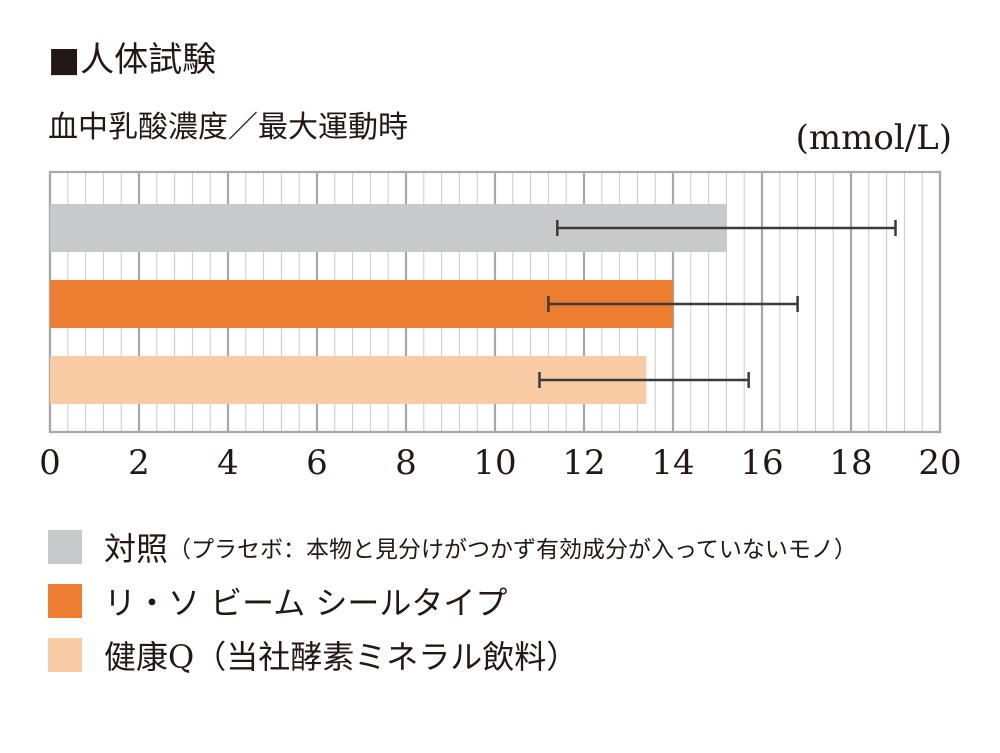  Describe the element at coordinates (341, 657) in the screenshot. I see `legend-label-comparison: 健康Q（当社酵素ミネラル飲料）` at that location.